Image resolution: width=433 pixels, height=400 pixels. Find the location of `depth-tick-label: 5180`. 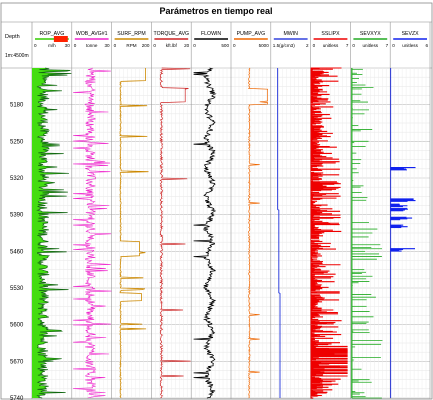

depth-tick-label: 5180 is located at coordinates (17, 106).